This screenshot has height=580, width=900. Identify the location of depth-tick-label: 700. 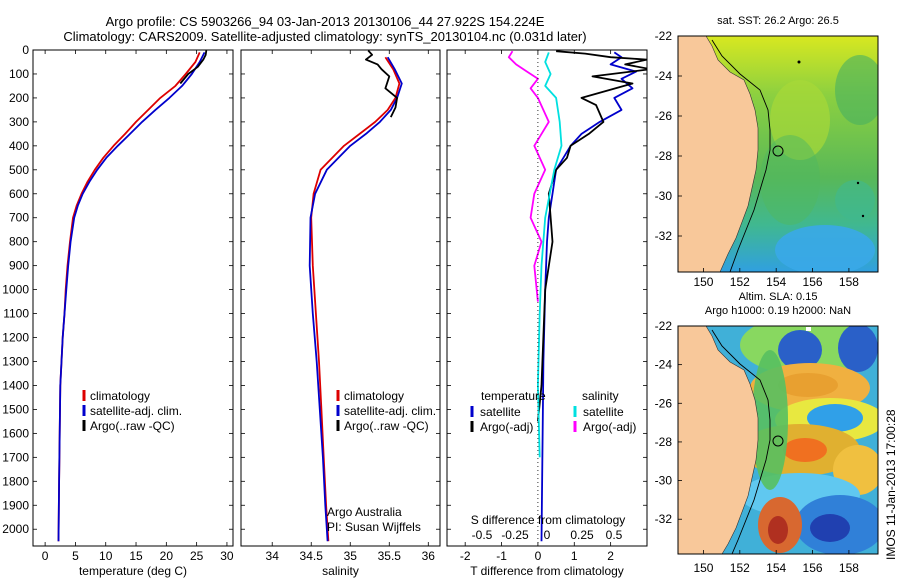
(19, 218).